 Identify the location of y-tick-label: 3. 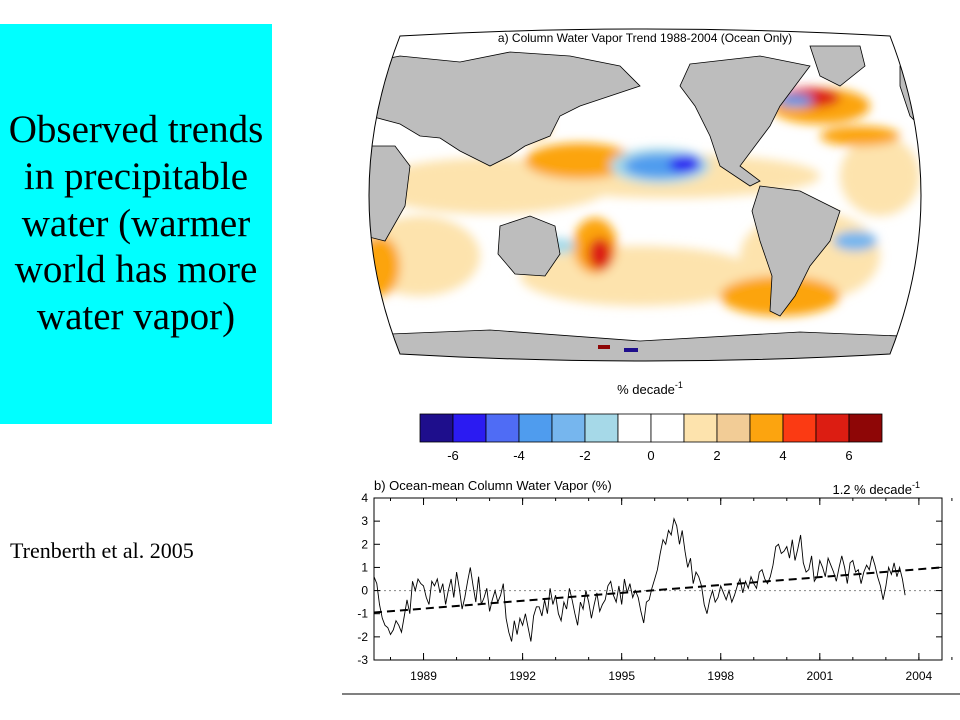
(364, 521).